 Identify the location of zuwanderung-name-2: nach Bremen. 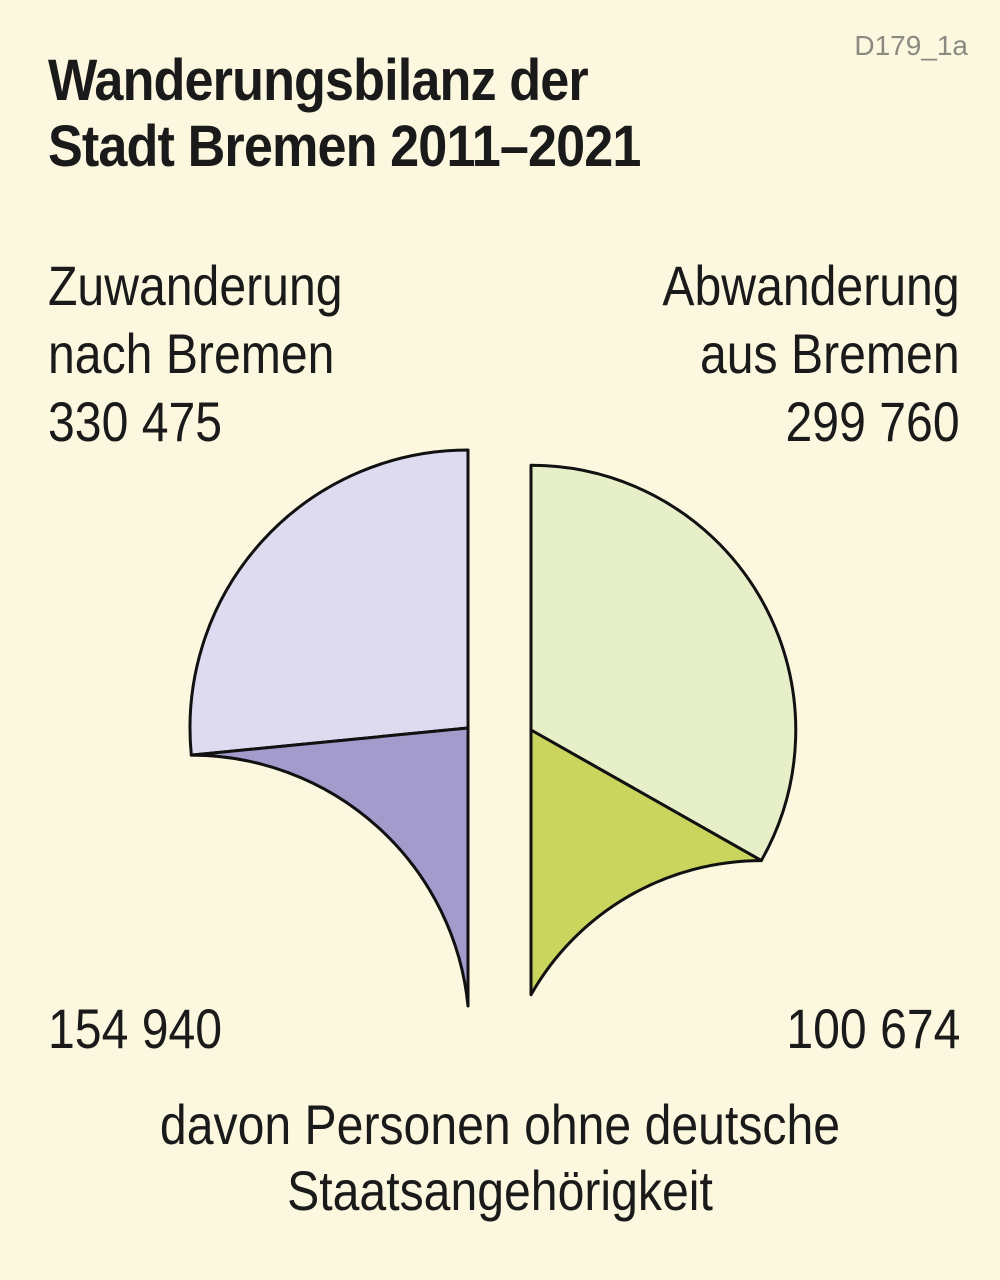
(191, 353).